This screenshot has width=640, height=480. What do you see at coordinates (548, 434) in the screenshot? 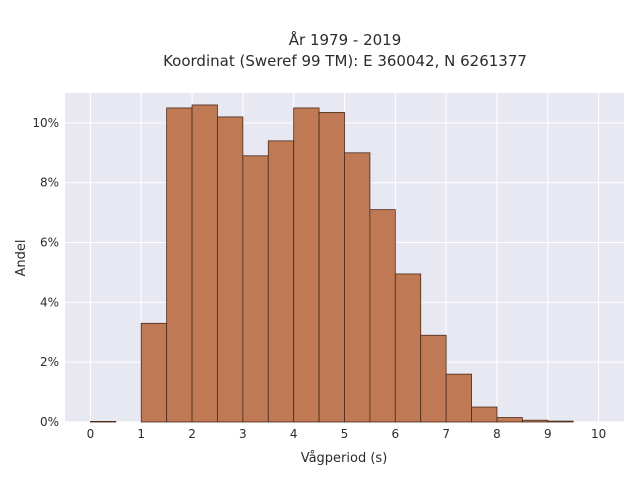
I see `x-tick-label: 9` at bounding box center [548, 434].